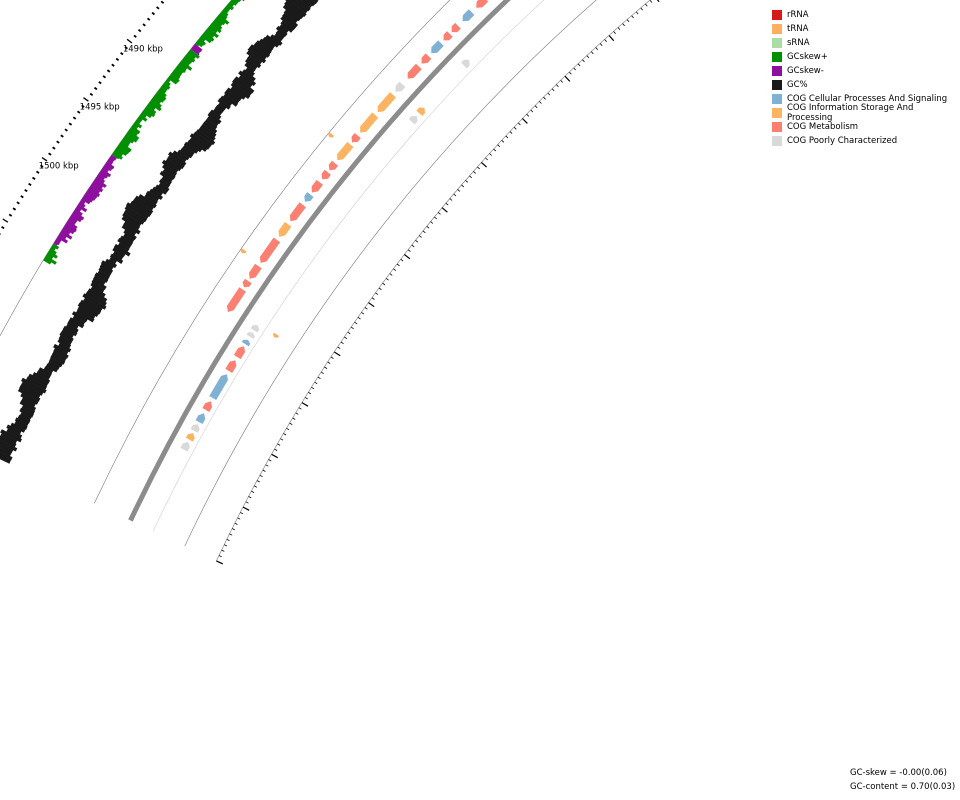 Image resolution: width=960 pixels, height=800 pixels. What do you see at coordinates (842, 141) in the screenshot?
I see `legend-label: COG Poorly Characterized` at bounding box center [842, 141].